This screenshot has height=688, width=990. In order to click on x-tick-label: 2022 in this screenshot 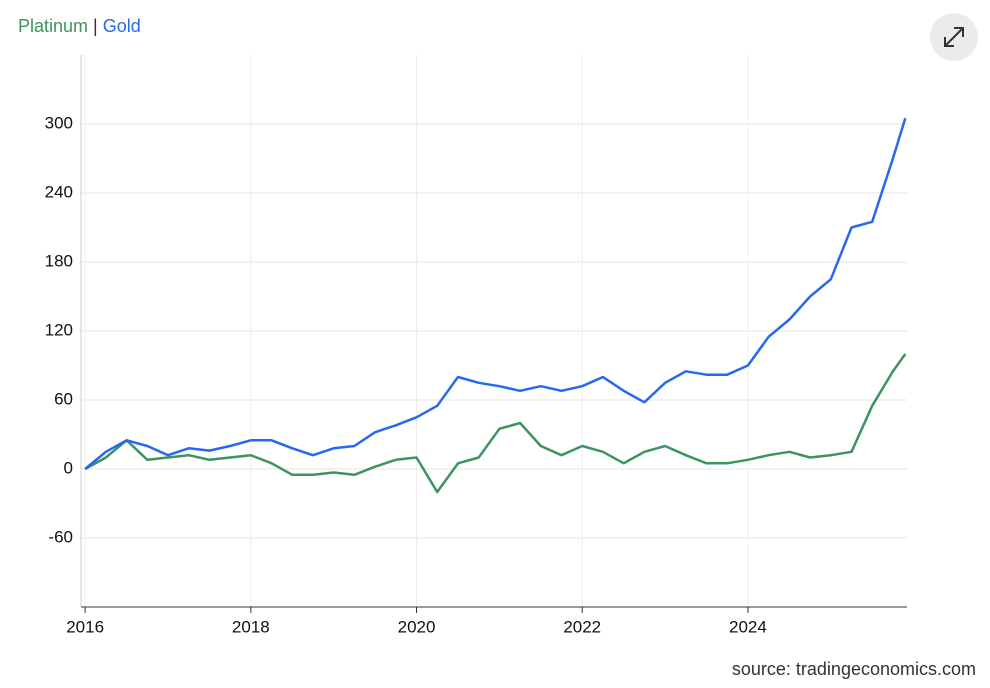, I will do `click(582, 626)`.